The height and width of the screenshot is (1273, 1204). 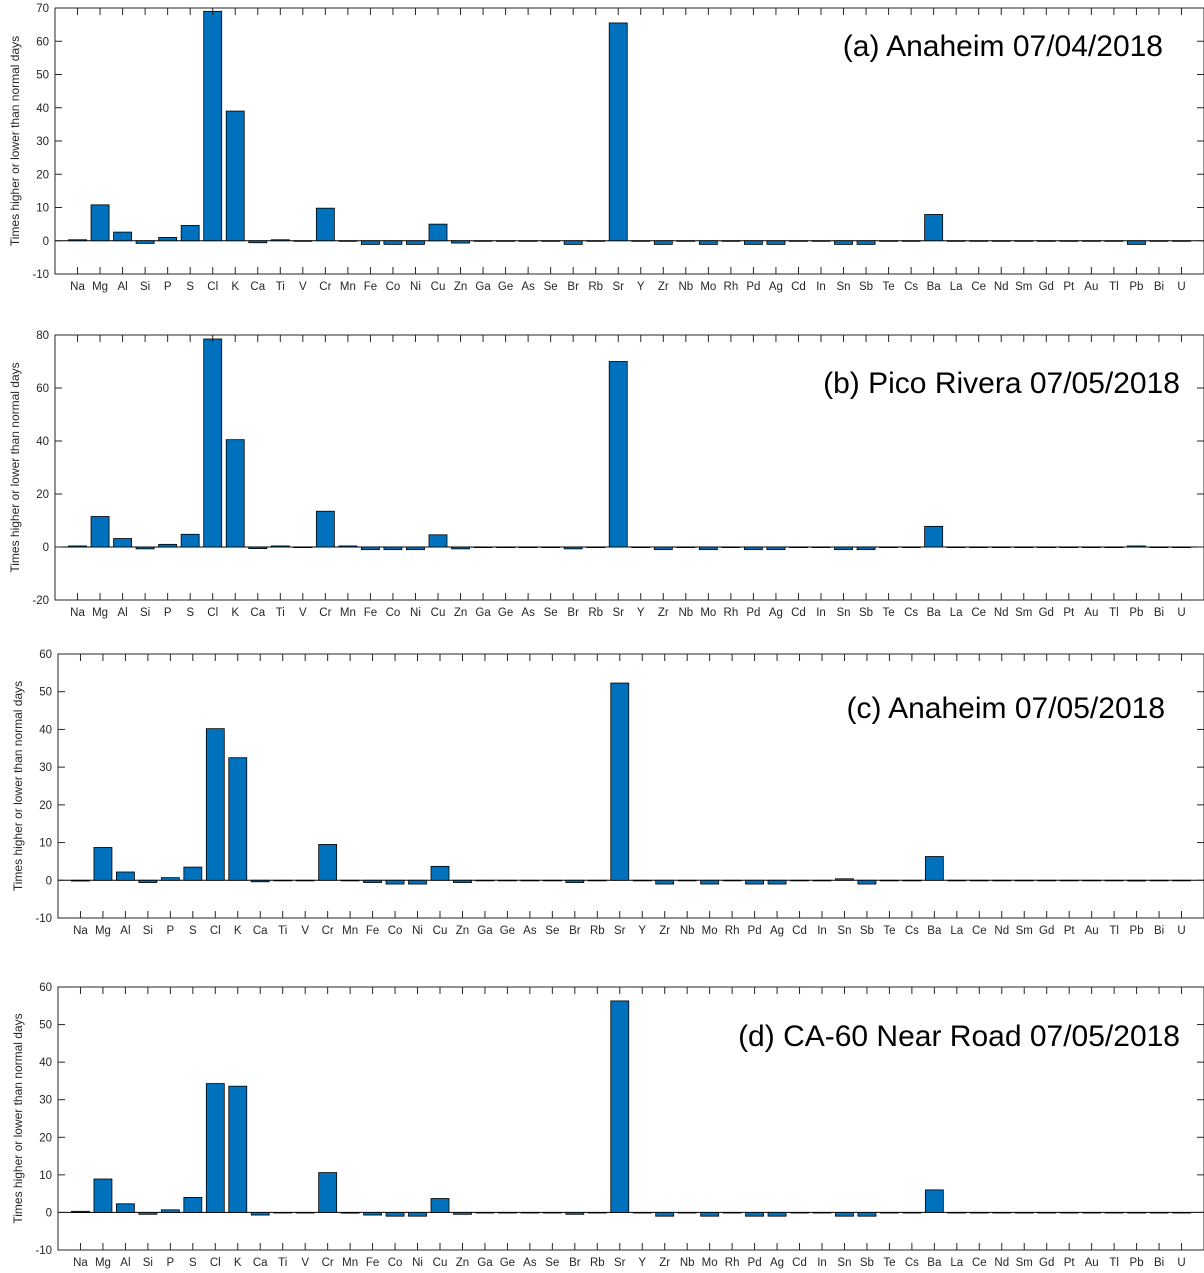 What do you see at coordinates (959, 1036) in the screenshot?
I see `panel-title: (d) CA-60 Near Road 07/05/2018` at bounding box center [959, 1036].